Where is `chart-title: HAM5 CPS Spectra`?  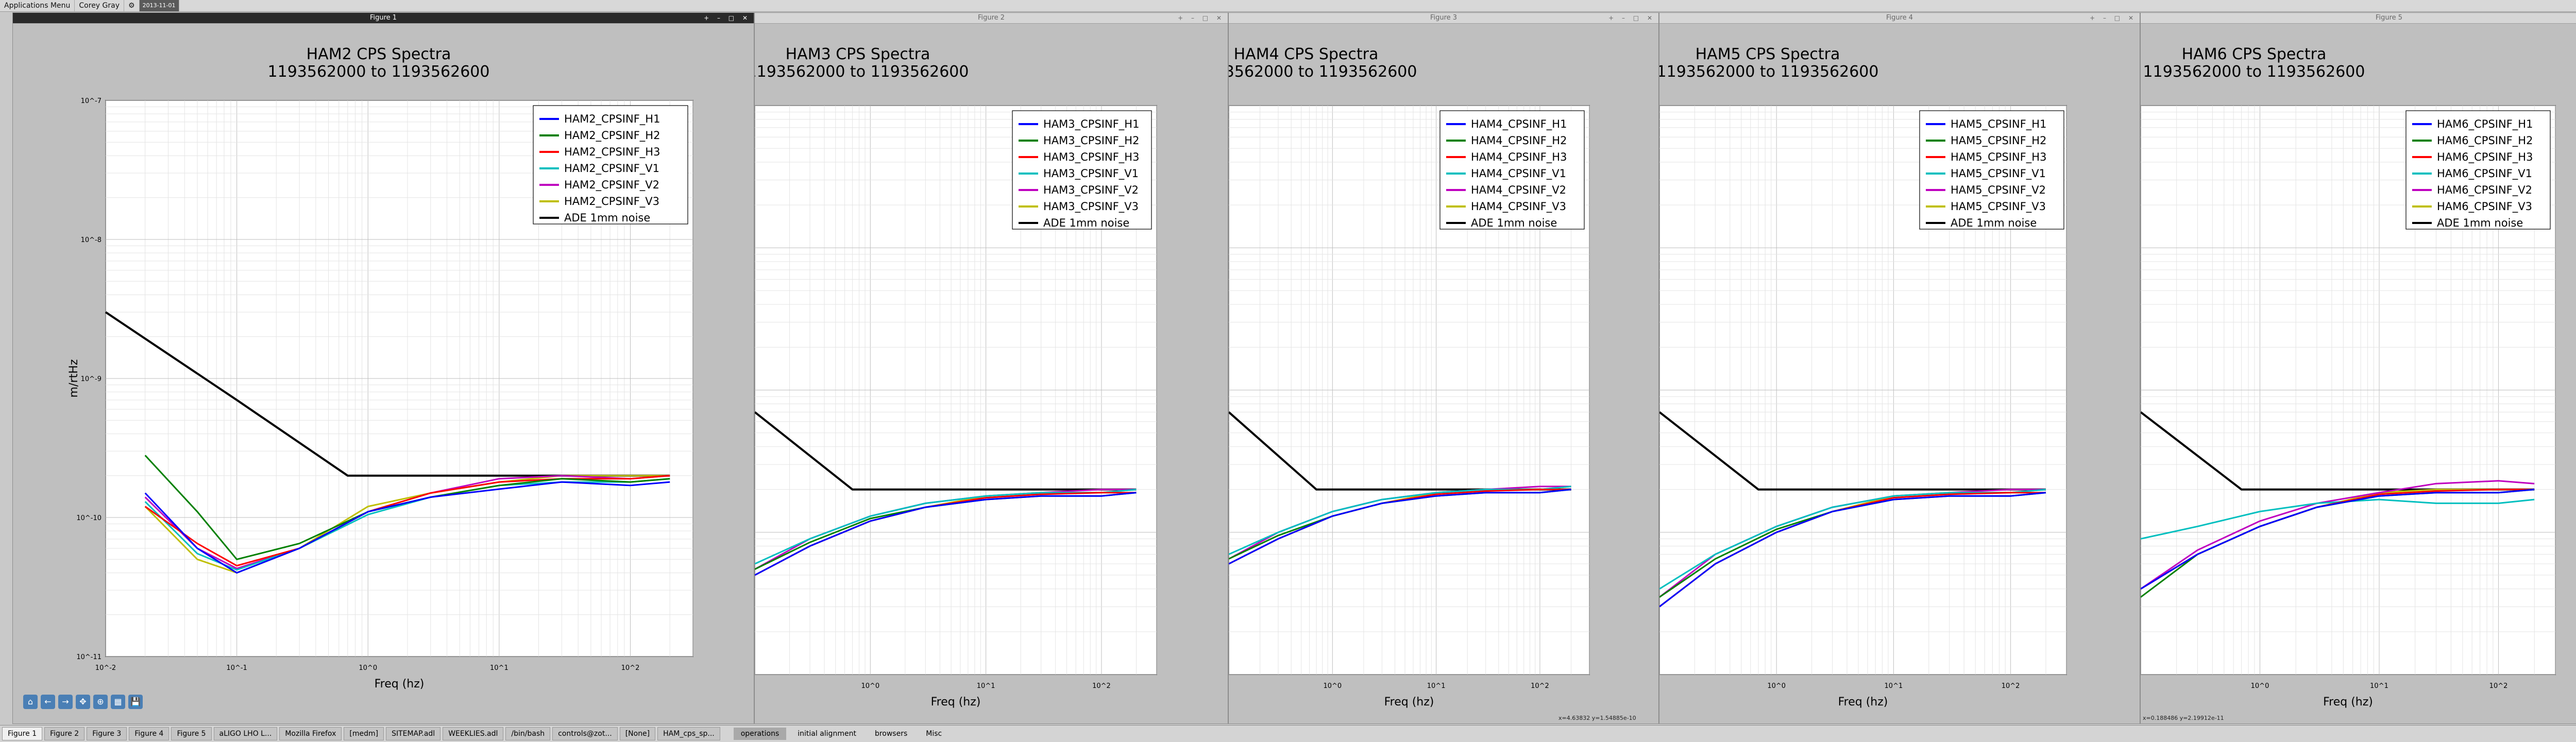 chart-title: HAM5 CPS Spectra is located at coordinates (1768, 54).